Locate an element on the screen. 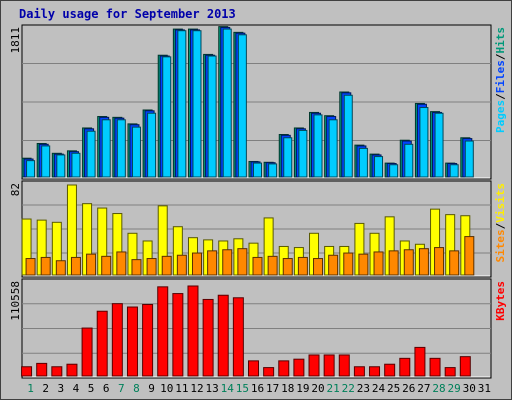  x-tick-label: 10 is located at coordinates (166, 388).